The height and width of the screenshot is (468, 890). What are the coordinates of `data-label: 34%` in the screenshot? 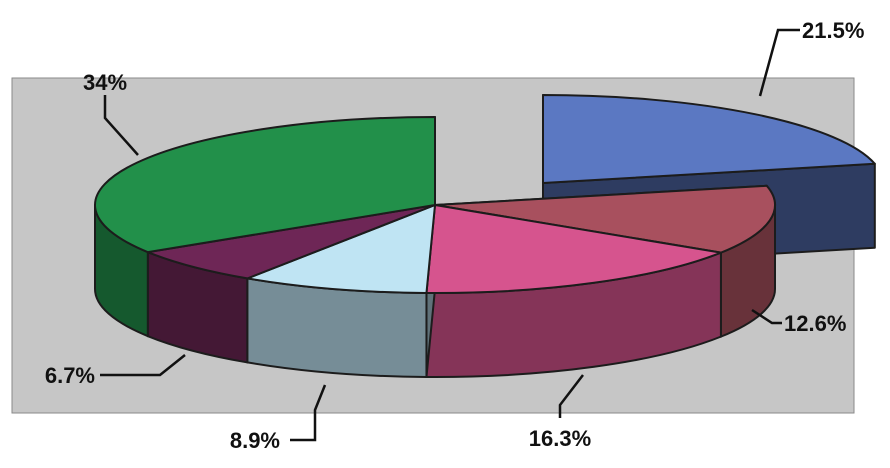 It's located at (105, 82).